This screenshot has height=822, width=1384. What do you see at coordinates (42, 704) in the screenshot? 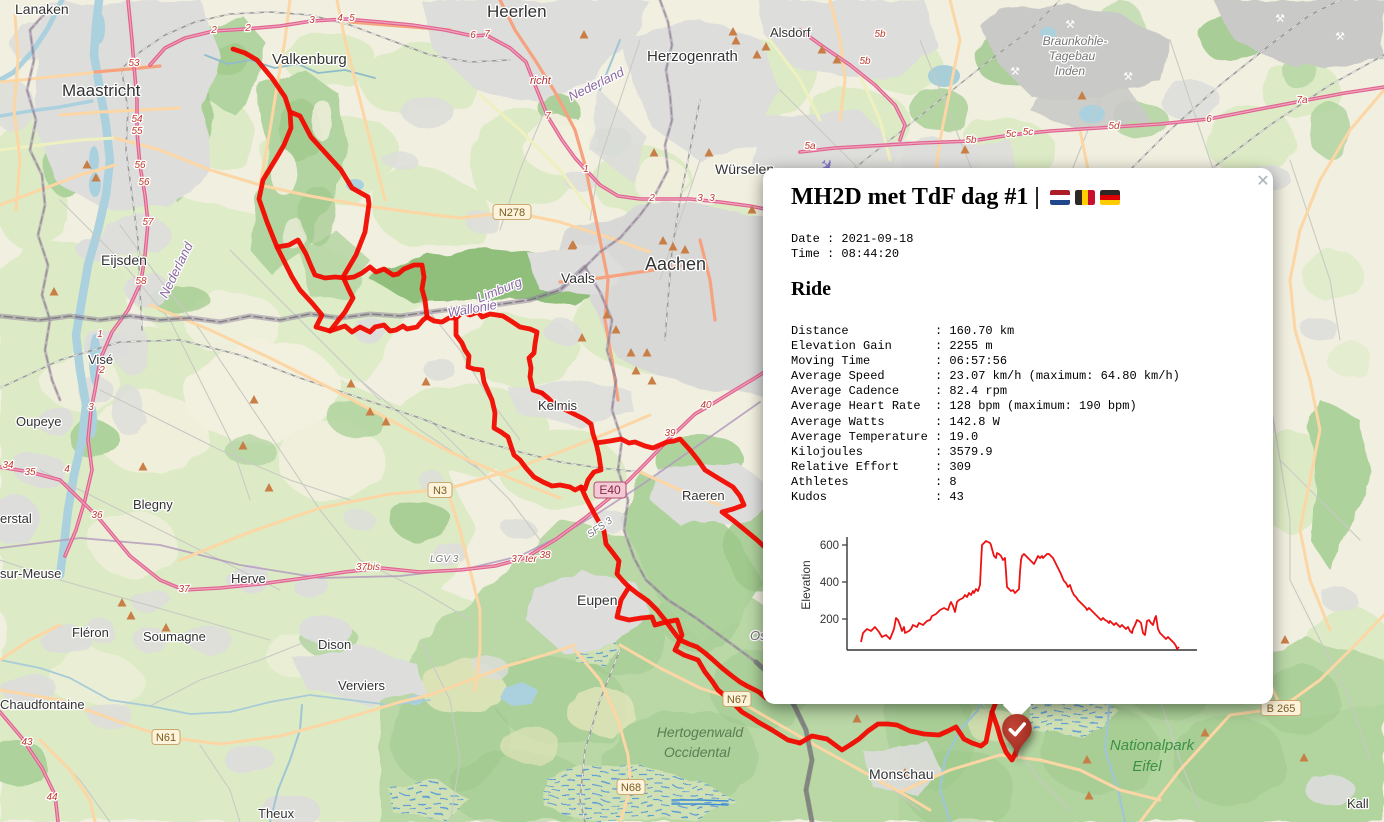
I see `svg-text: Chaudfontaine` at bounding box center [42, 704].